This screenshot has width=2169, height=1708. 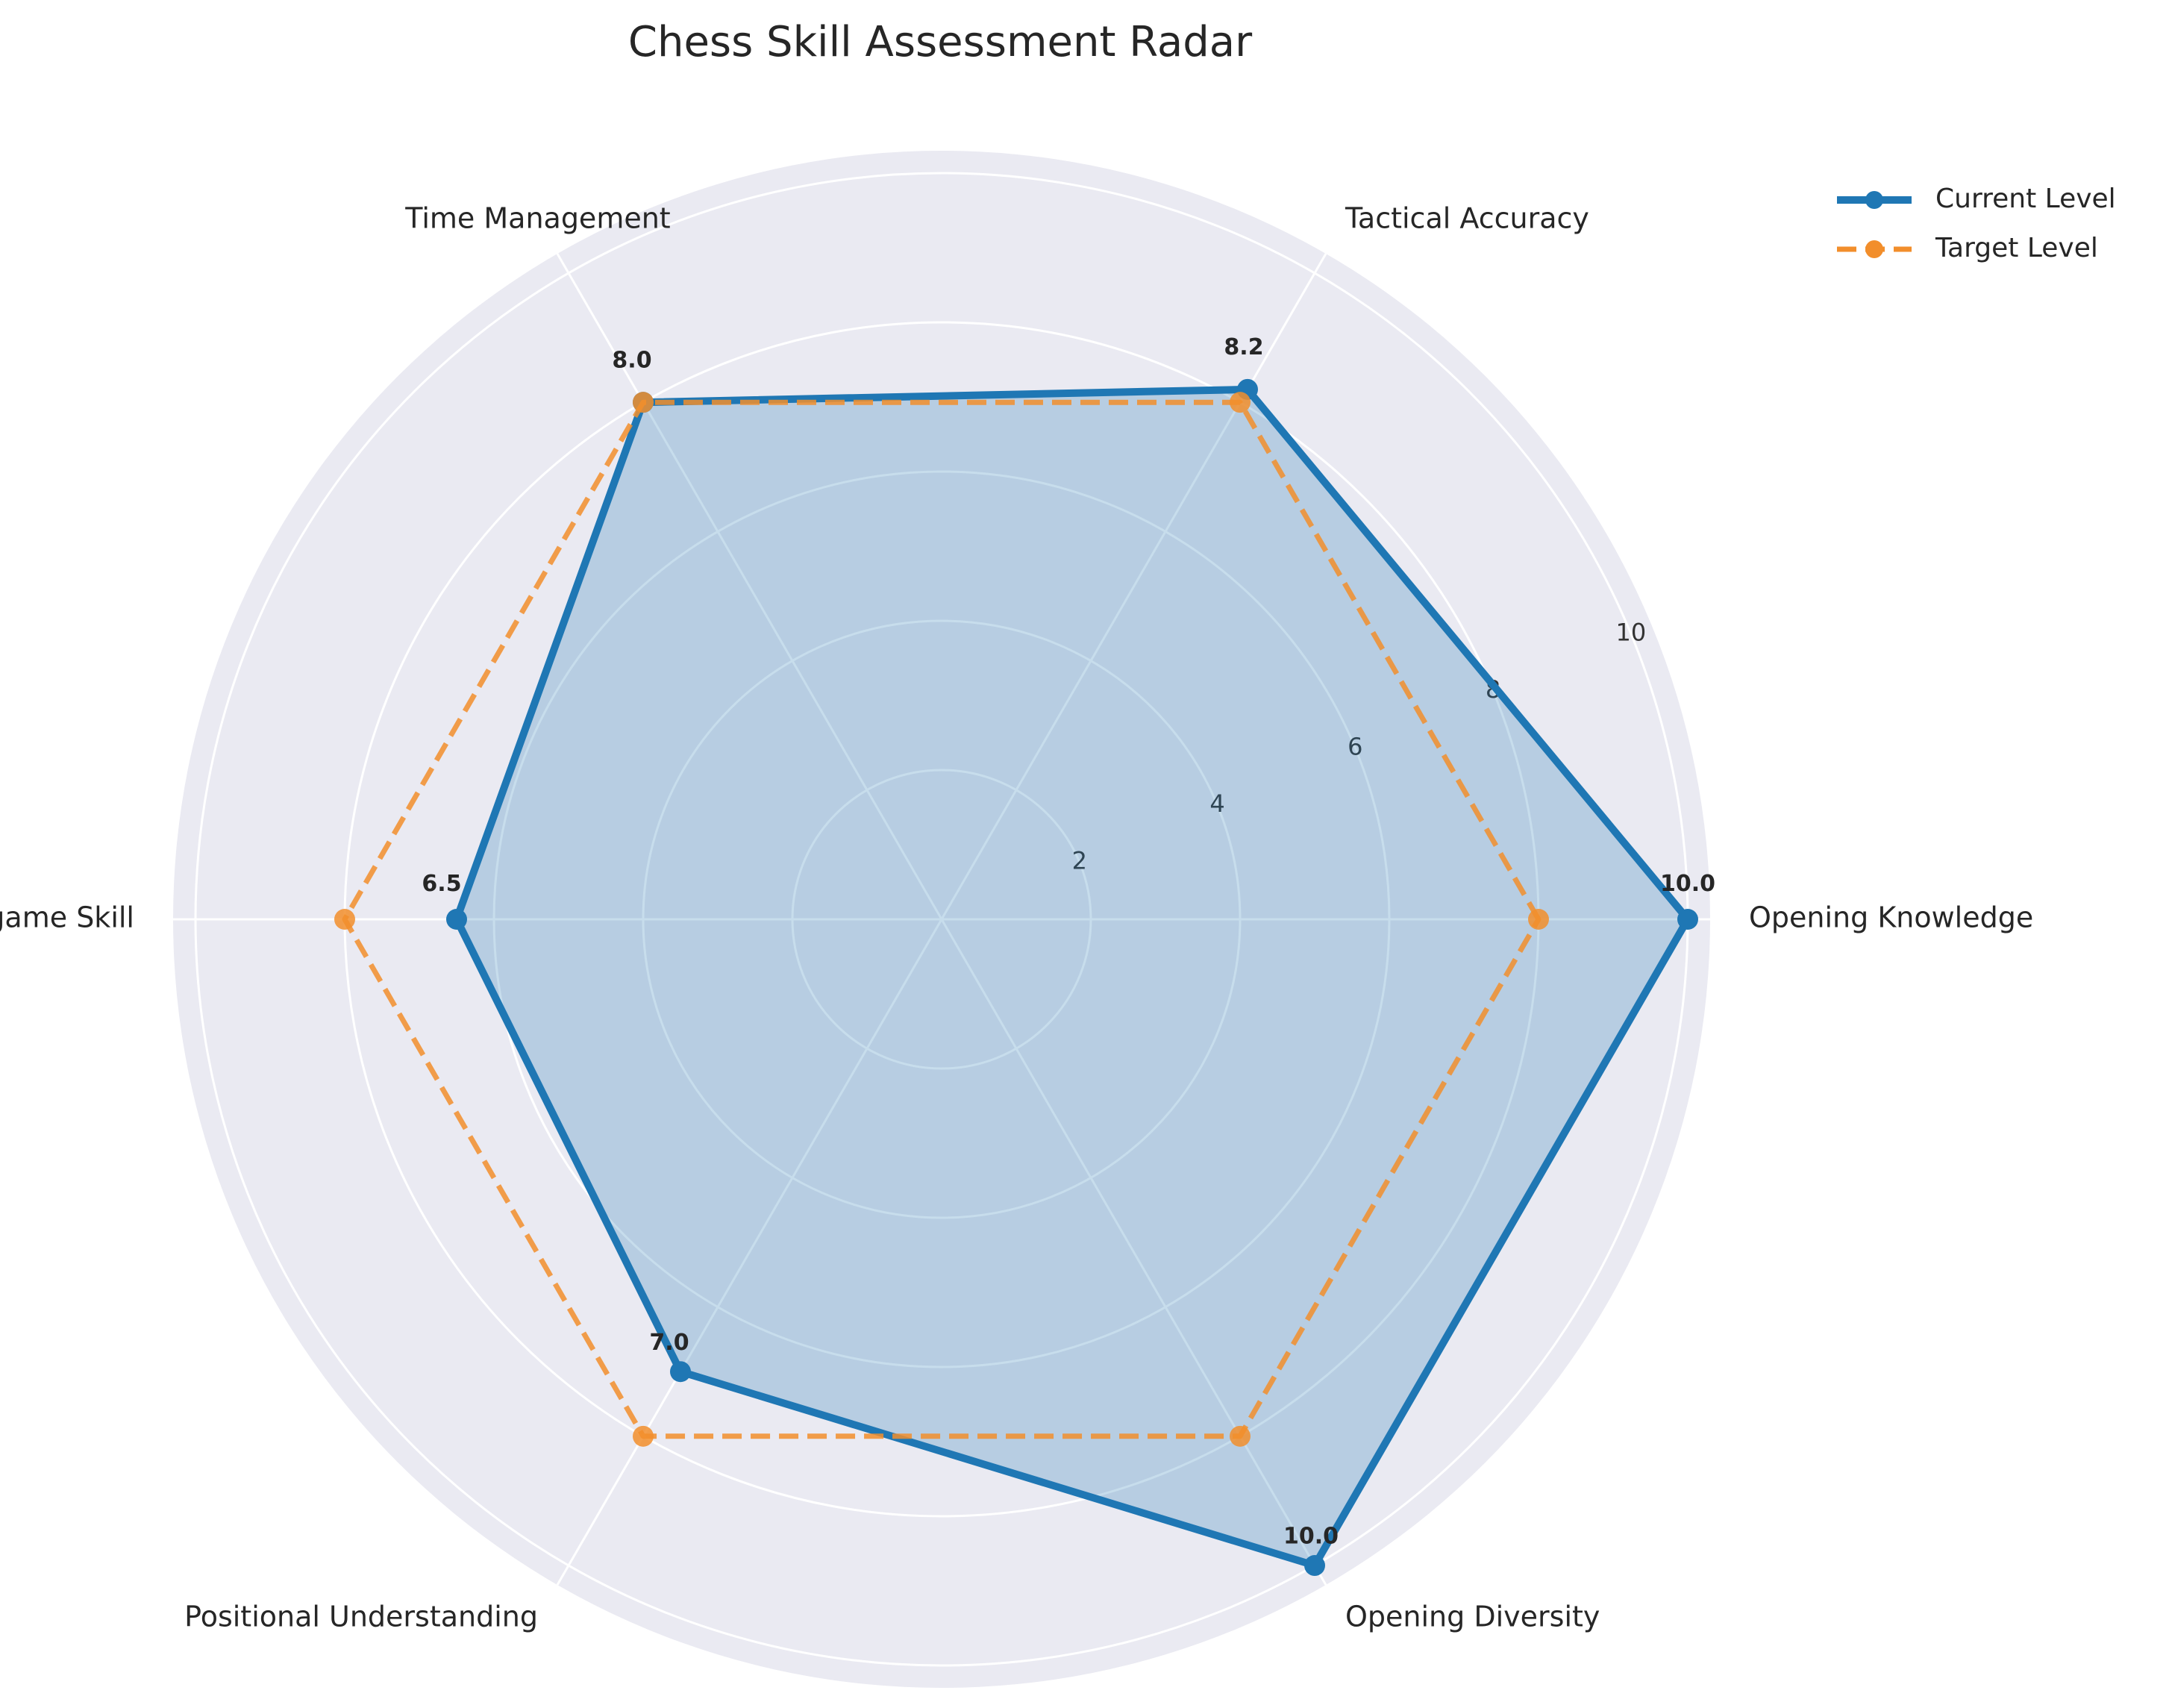 What do you see at coordinates (2025, 199) in the screenshot?
I see `legend-label-current-level: Current Level` at bounding box center [2025, 199].